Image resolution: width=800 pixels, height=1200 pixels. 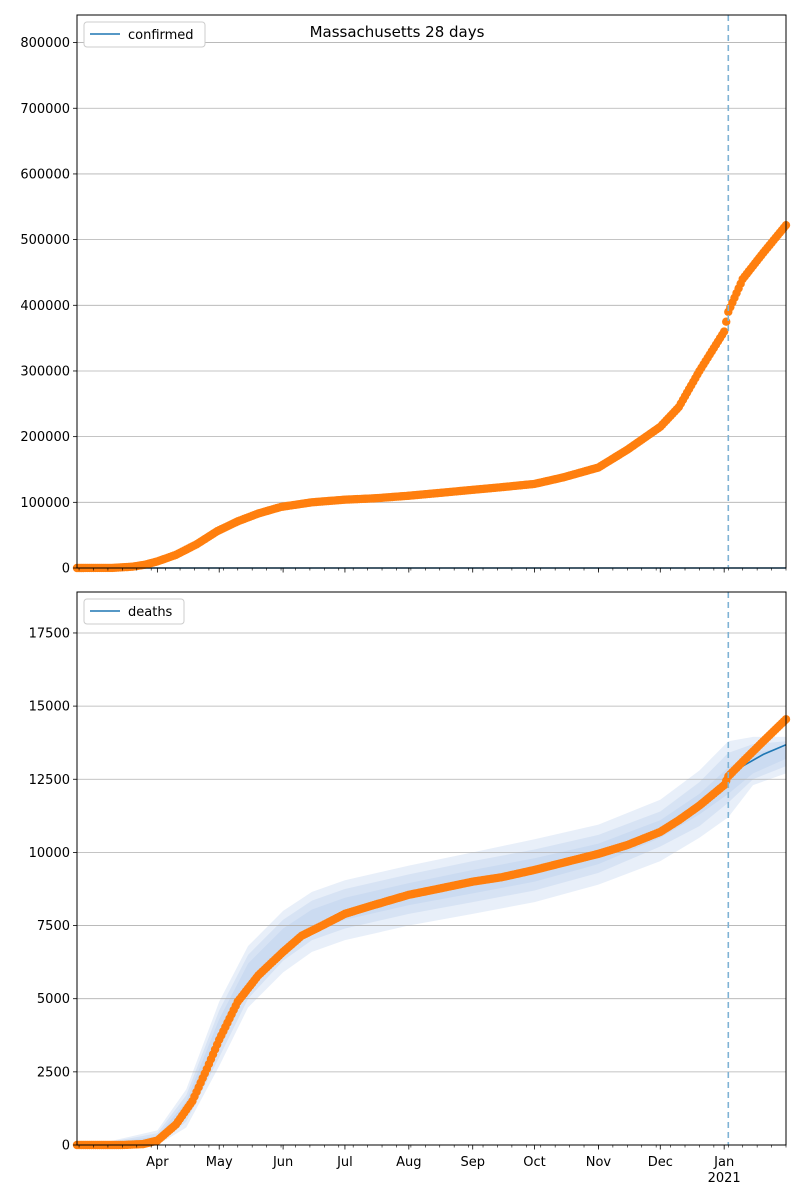 I want to click on x-axis-ticks, so click(x=432, y=570).